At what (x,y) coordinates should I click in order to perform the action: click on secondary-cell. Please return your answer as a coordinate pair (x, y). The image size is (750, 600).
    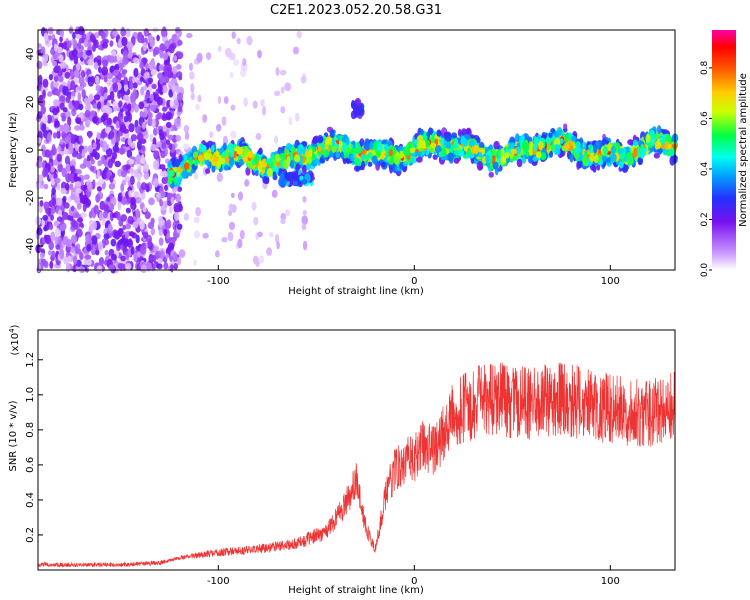
    Looking at the image, I should click on (286, 176).